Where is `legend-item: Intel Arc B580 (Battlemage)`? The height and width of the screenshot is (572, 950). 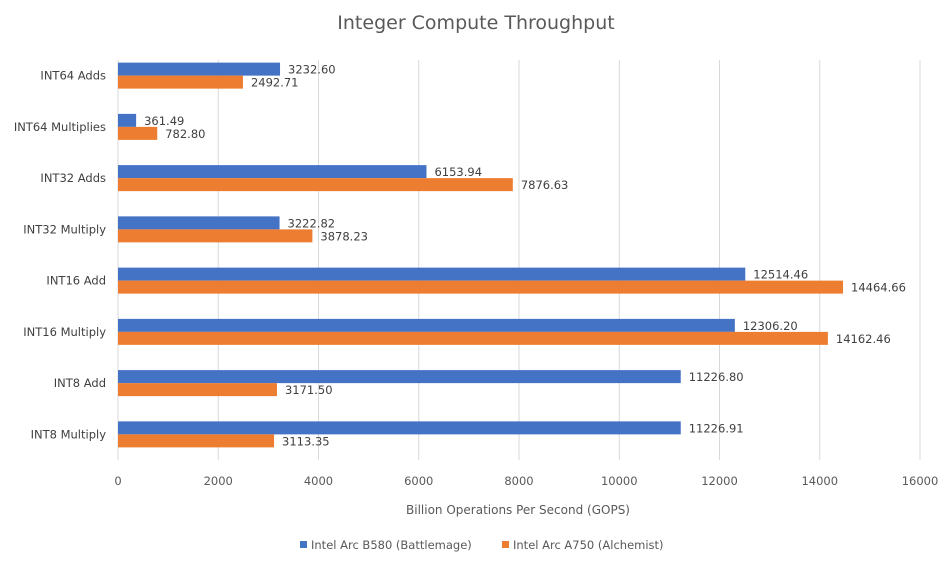 legend-item: Intel Arc B580 (Battlemage) is located at coordinates (386, 545).